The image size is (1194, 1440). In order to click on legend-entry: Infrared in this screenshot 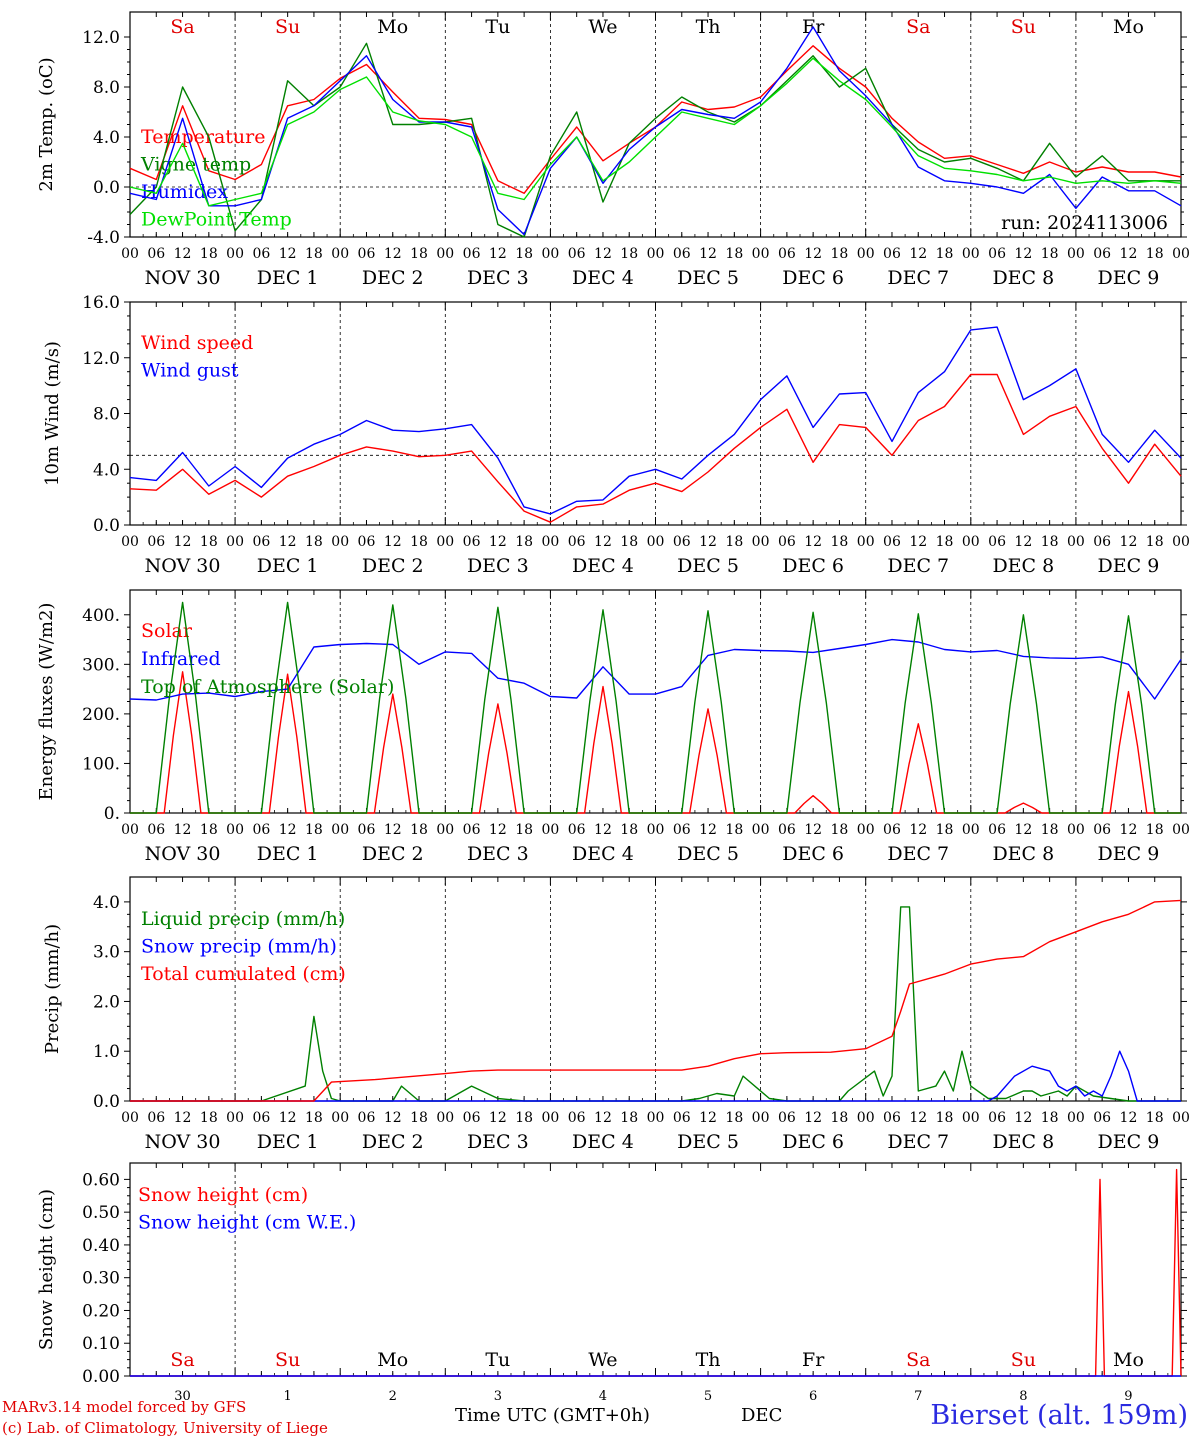, I will do `click(181, 659)`.